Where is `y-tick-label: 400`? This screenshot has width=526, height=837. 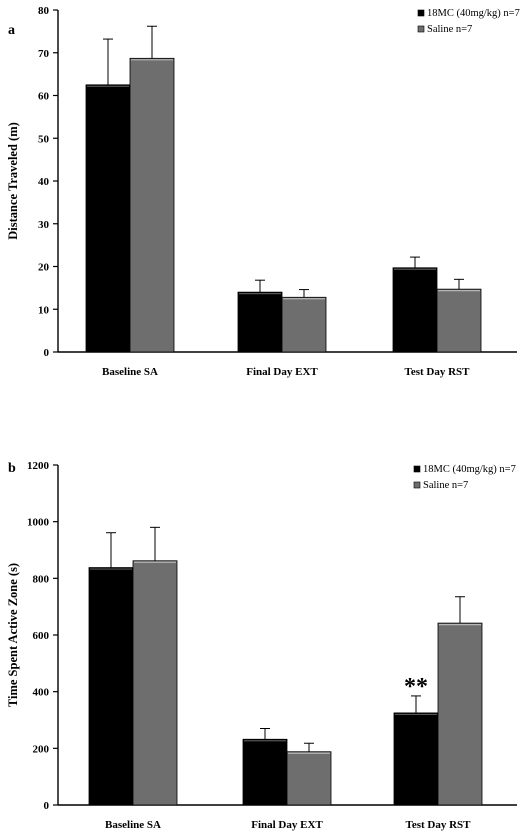 y-tick-label: 400 is located at coordinates (41, 693).